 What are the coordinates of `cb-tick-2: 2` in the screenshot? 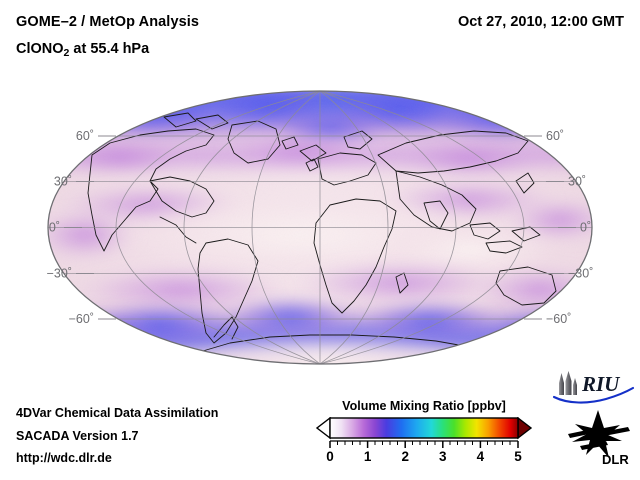 It's located at (405, 456).